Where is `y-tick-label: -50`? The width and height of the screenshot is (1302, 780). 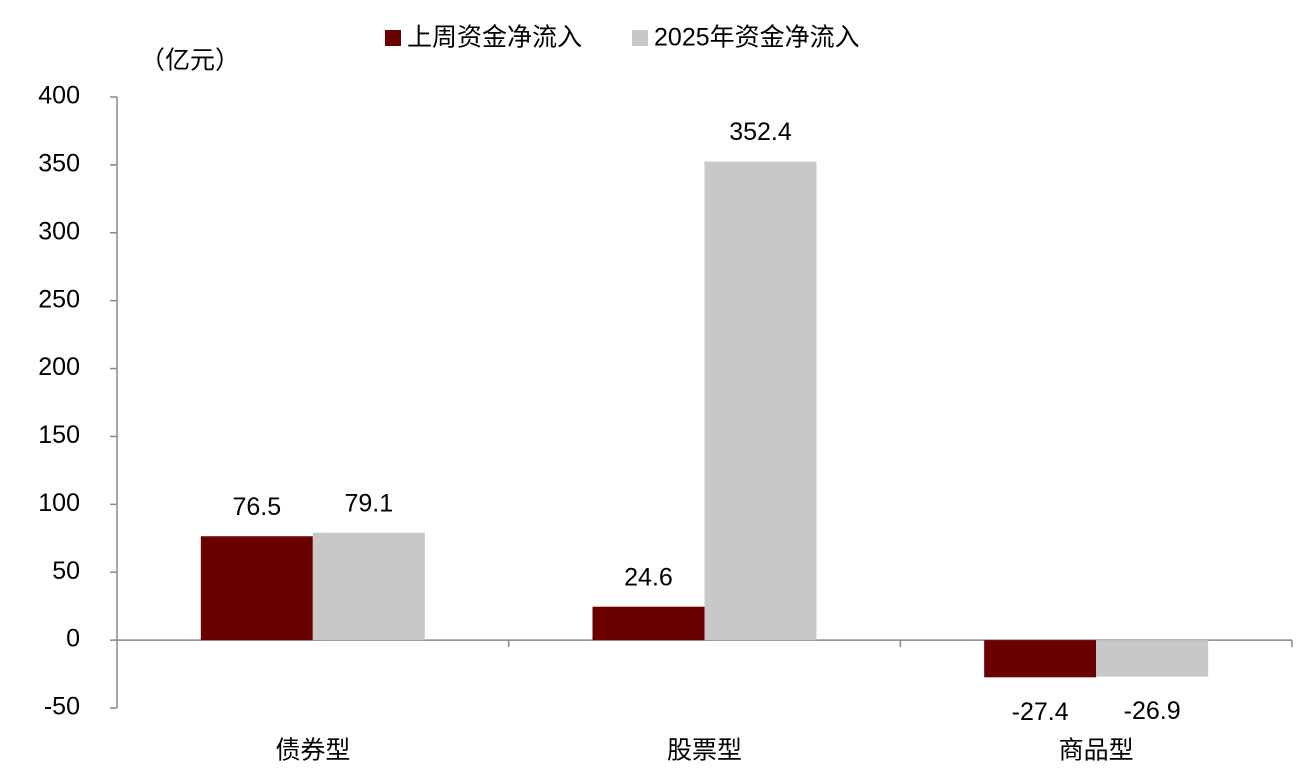
y-tick-label: -50 is located at coordinates (62, 707).